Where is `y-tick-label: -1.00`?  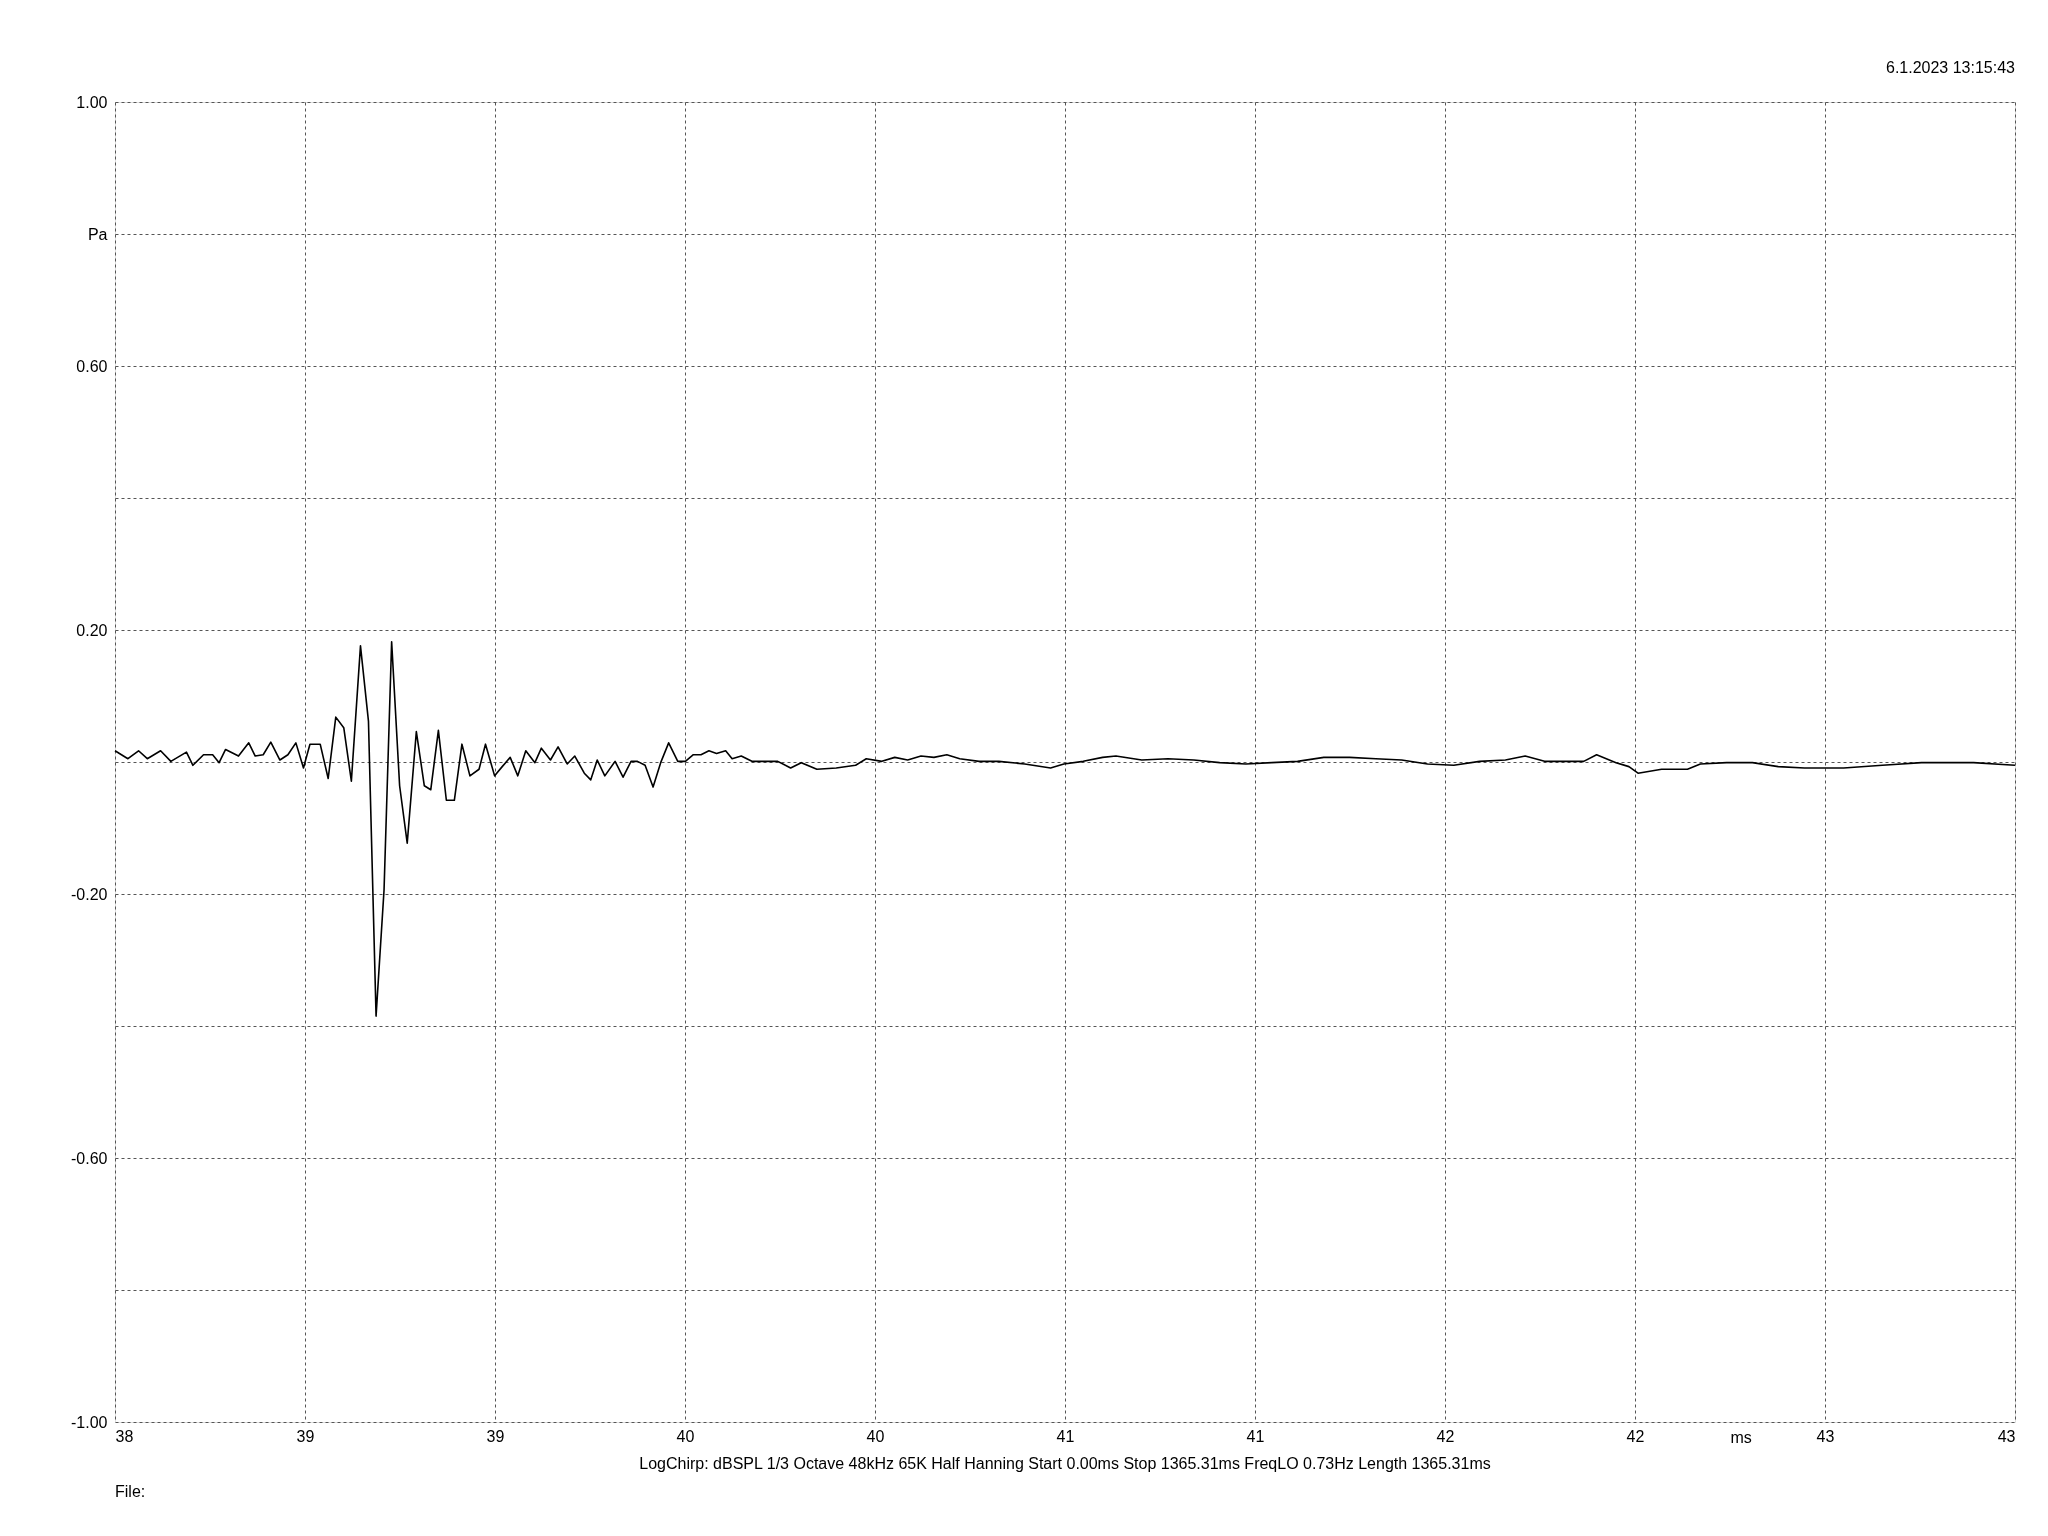 y-tick-label: -1.00 is located at coordinates (89, 1422).